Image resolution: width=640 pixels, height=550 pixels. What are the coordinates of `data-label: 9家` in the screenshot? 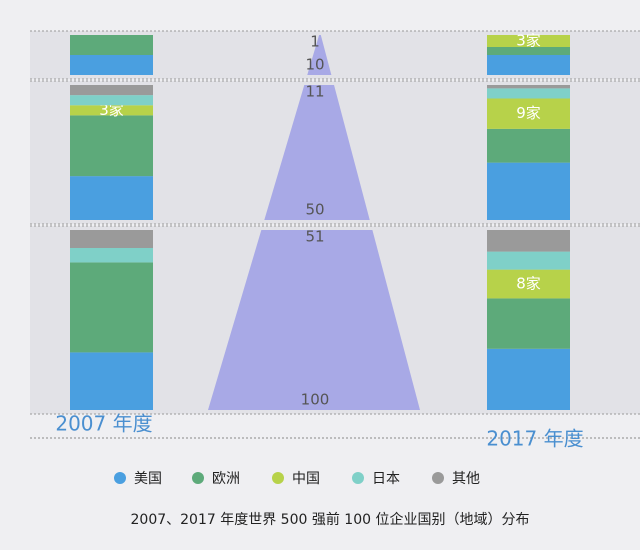 It's located at (528, 113).